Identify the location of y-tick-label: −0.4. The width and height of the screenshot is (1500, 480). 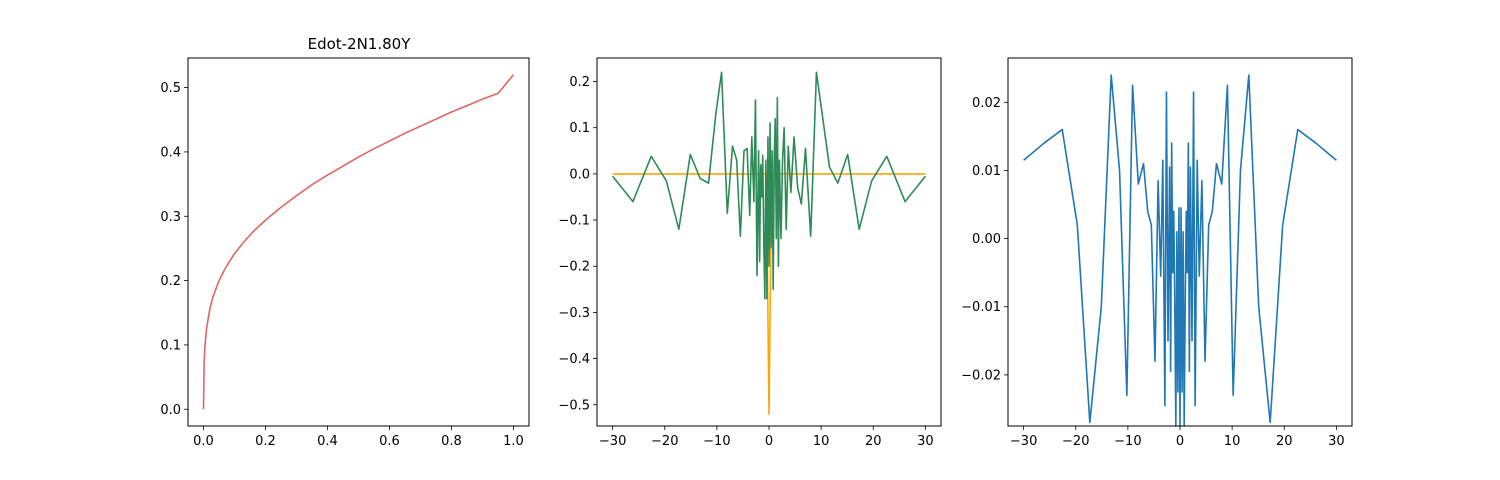
(574, 359).